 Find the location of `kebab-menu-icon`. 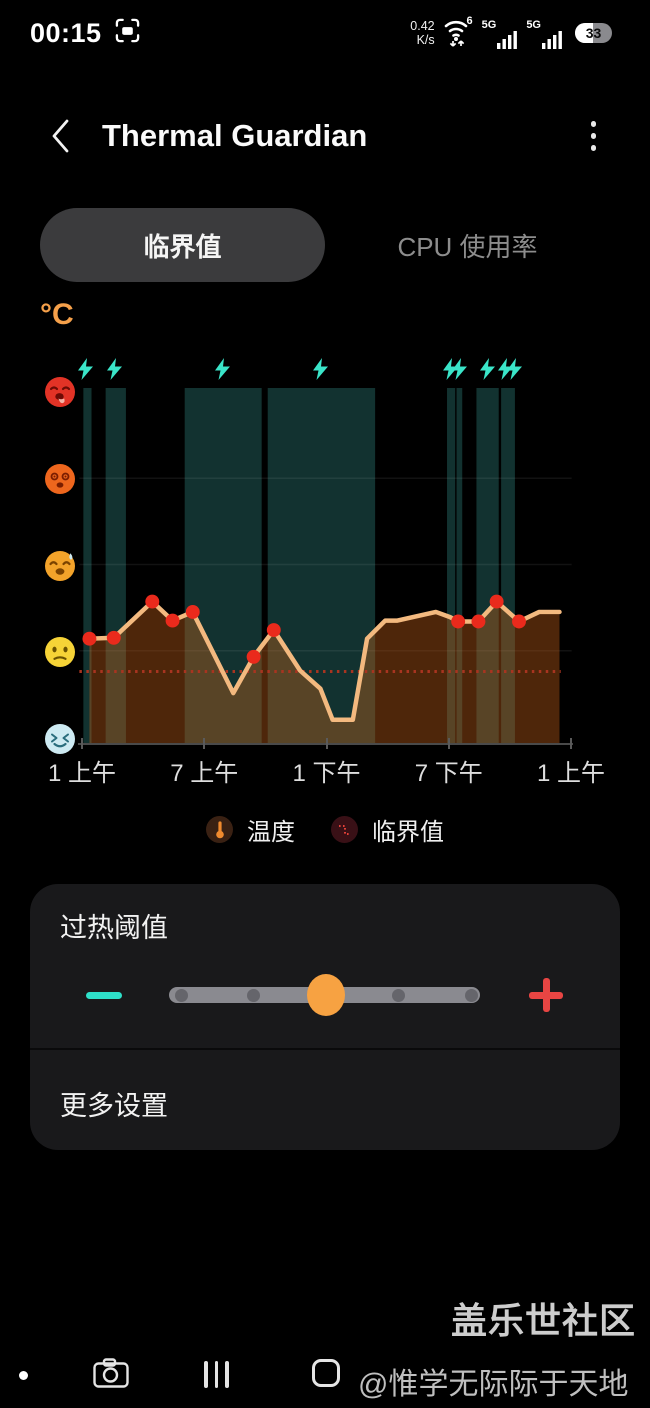

kebab-menu-icon is located at coordinates (594, 136).